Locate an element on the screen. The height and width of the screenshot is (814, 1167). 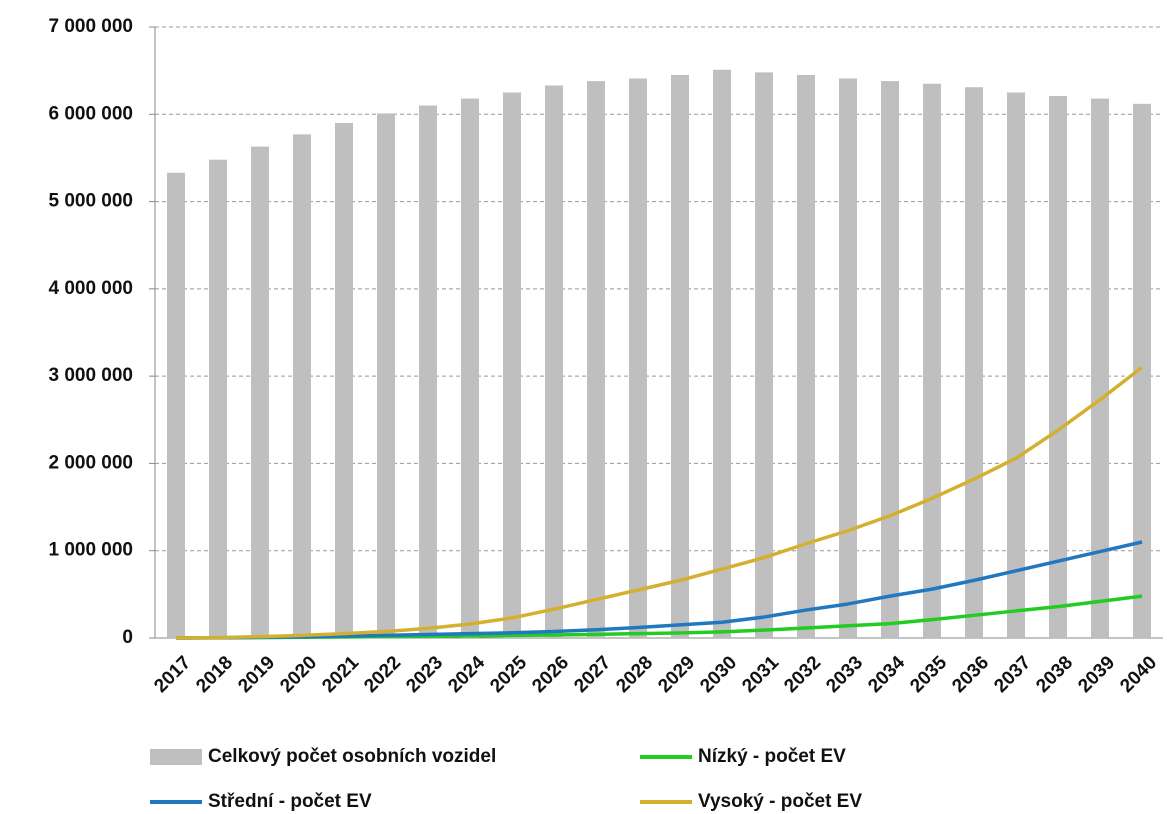
y-tick-label: 7 000 000 is located at coordinates (90, 26).